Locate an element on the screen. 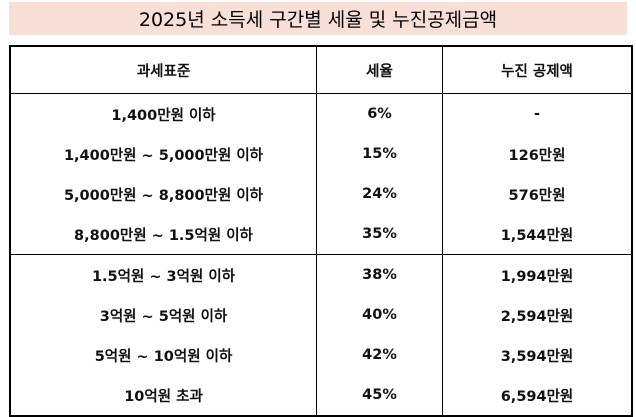 This screenshot has height=417, width=636. deduction-cell: 3,594만원 is located at coordinates (537, 356).